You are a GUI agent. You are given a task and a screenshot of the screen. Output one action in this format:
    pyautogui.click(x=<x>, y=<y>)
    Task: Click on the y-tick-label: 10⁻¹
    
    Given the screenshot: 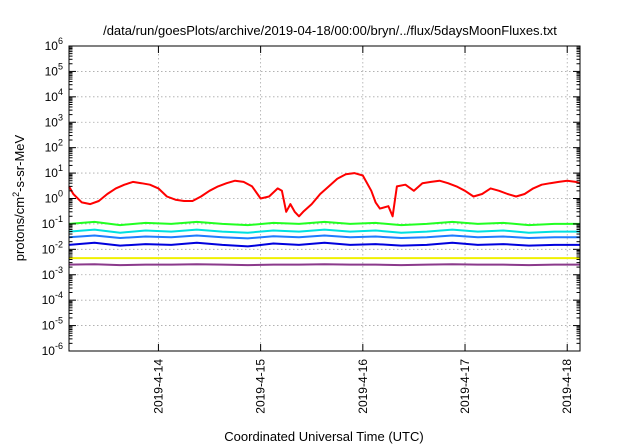 What is the action you would take?
    pyautogui.click(x=52, y=222)
    